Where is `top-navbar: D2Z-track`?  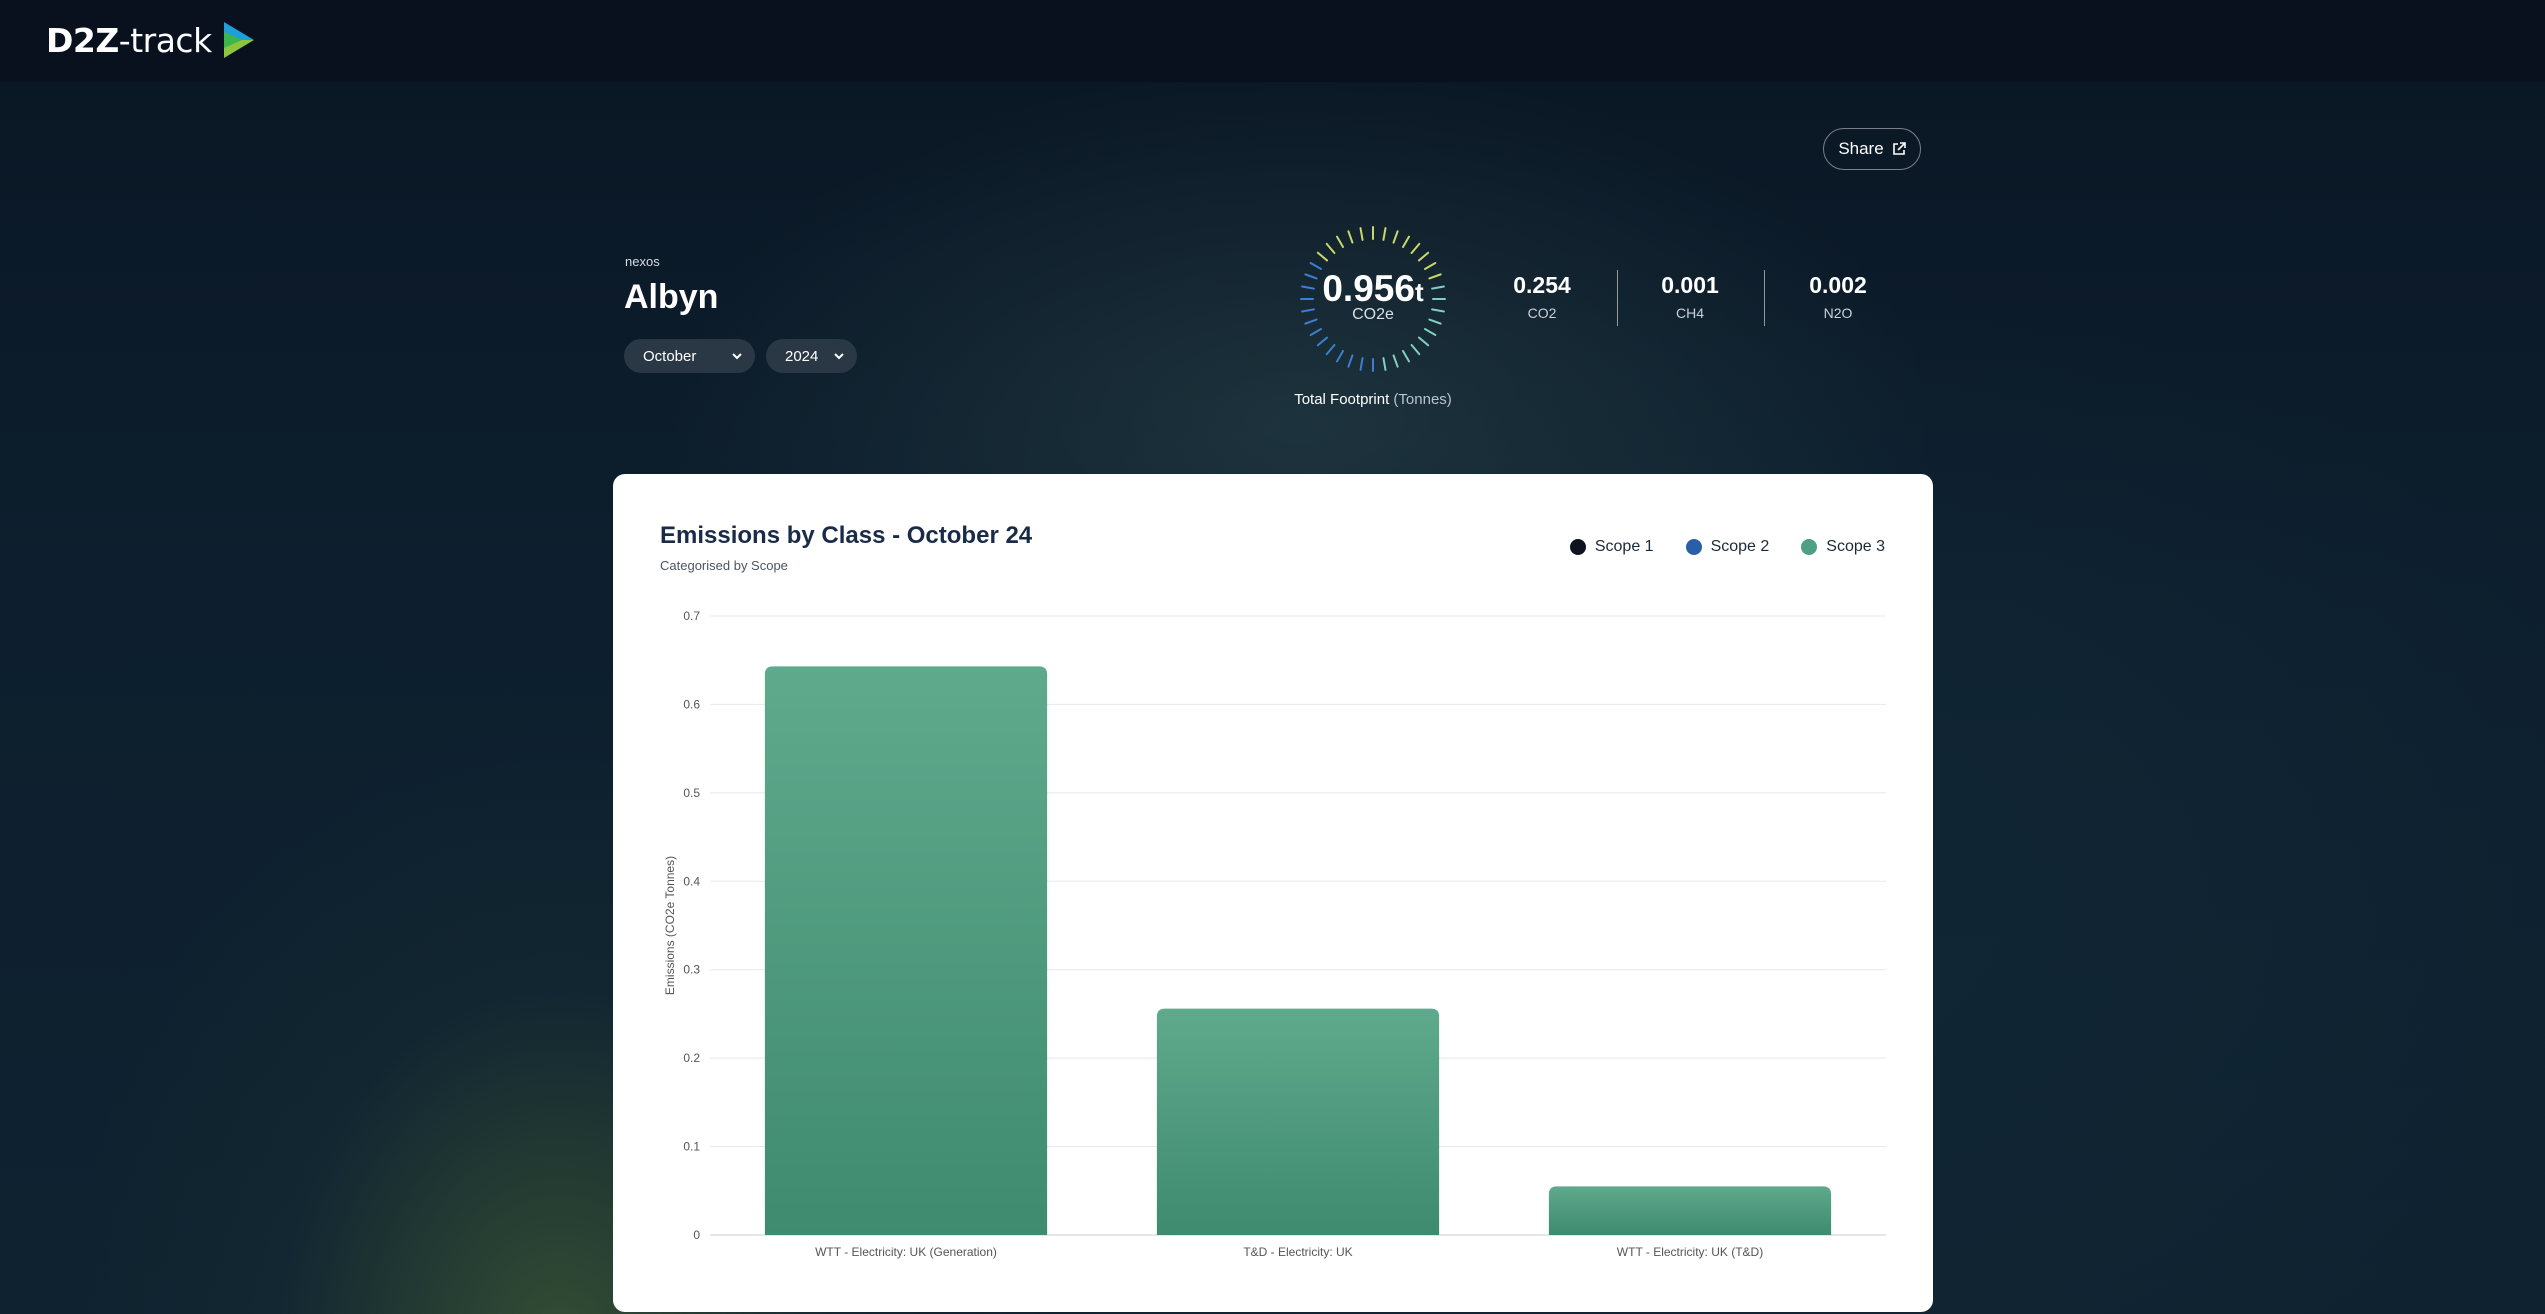
top-navbar: D2Z-track is located at coordinates (1272, 41).